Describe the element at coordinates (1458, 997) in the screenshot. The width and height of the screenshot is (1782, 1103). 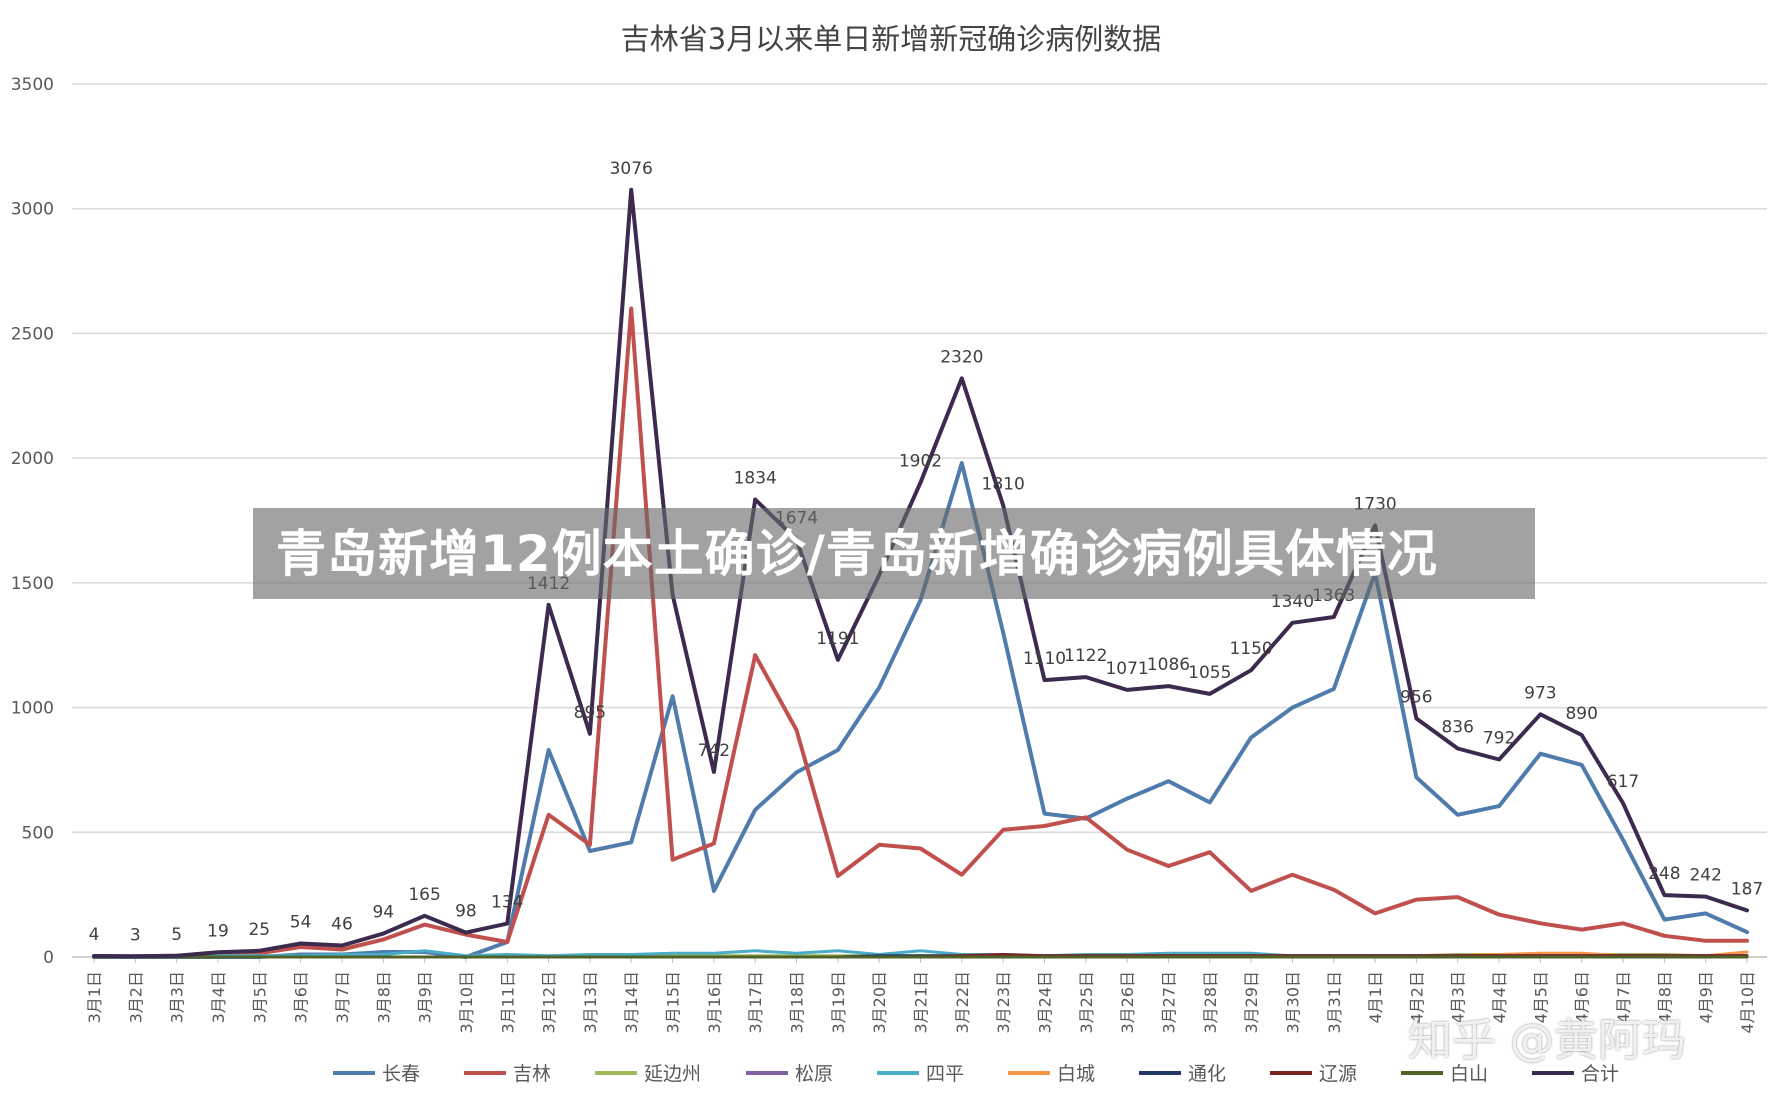
I see `x-tick-label: 4月3日` at that location.